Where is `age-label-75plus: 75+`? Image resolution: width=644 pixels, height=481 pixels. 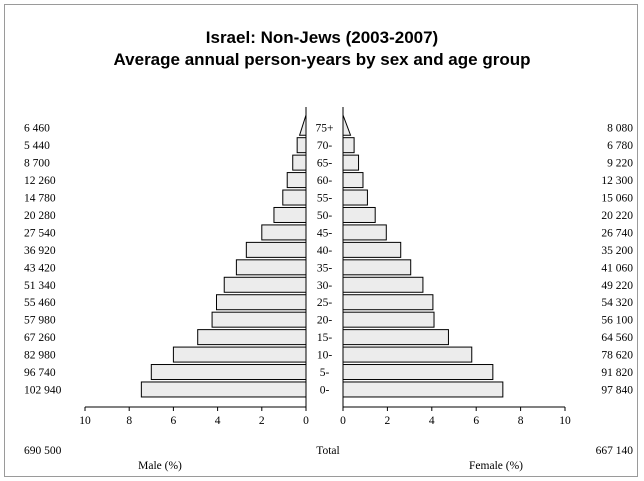
age-label-75plus: 75+ is located at coordinates (325, 129).